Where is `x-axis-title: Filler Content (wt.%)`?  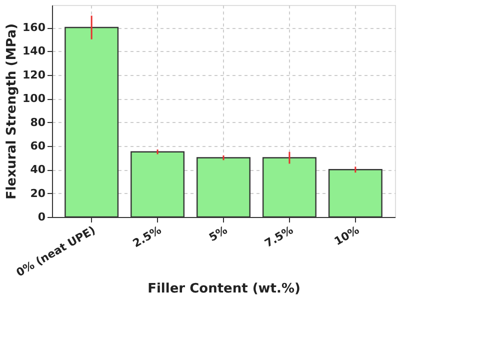
x-axis-title: Filler Content (wt.%) is located at coordinates (224, 288).